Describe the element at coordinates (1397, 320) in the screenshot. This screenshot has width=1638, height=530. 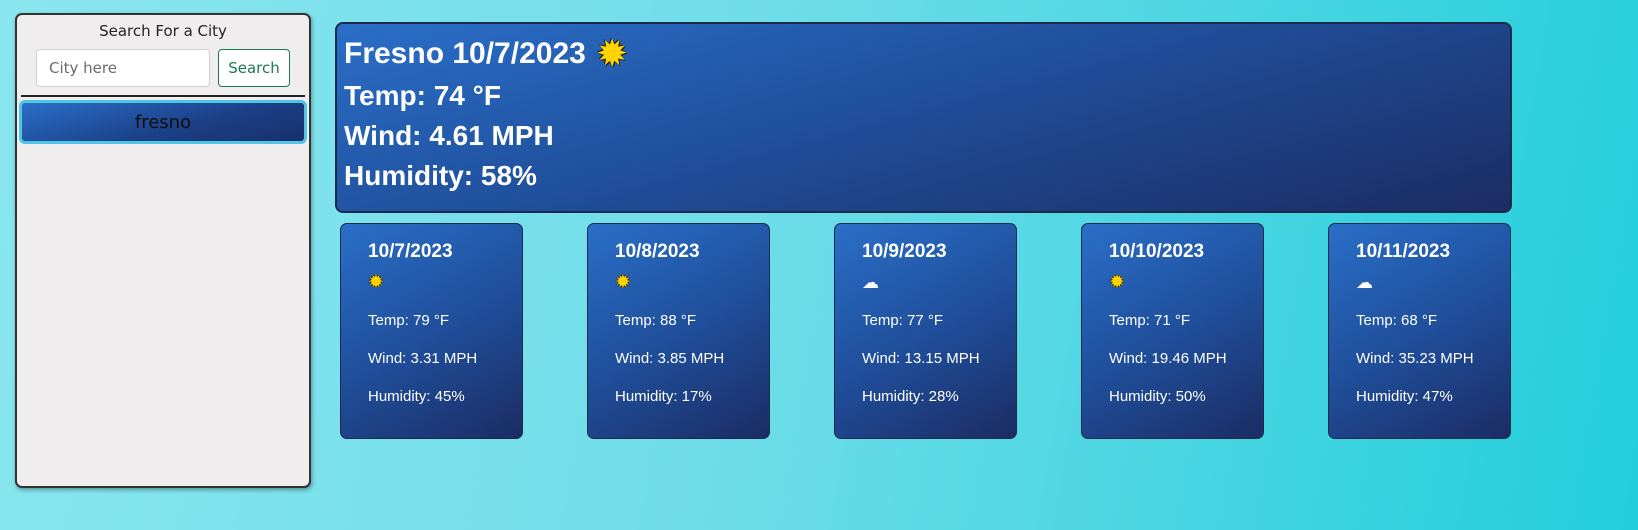
I see `forecast-temp: Temp: 68 °F` at that location.